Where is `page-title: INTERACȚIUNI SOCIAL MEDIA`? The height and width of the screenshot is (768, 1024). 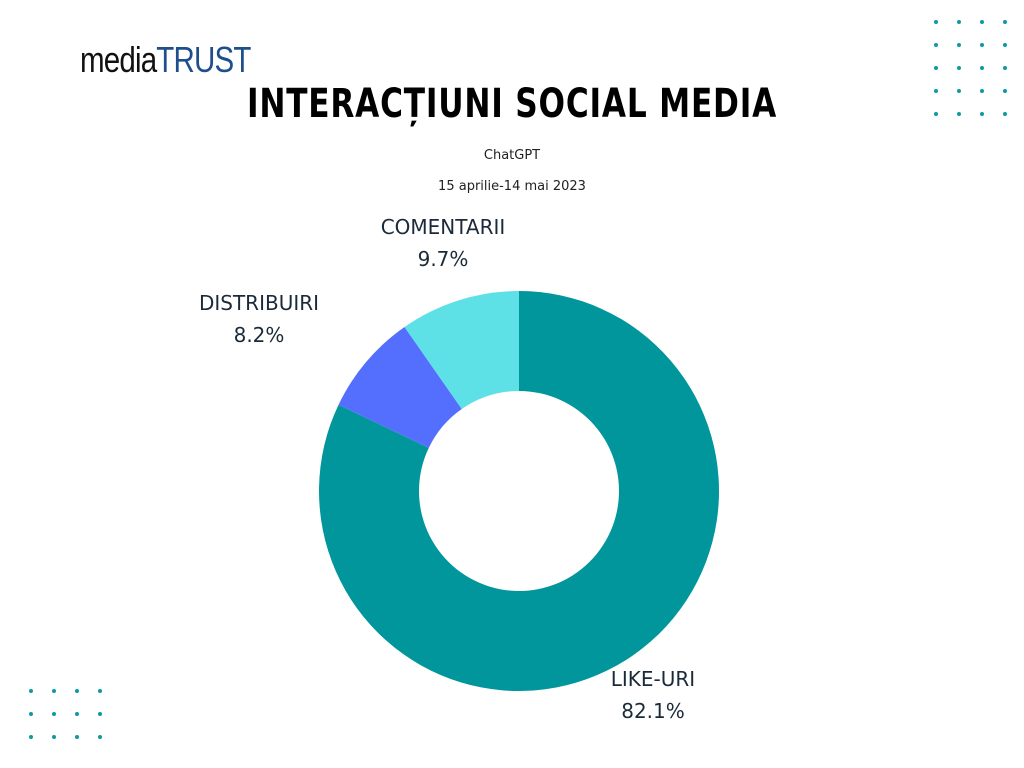
page-title: INTERACȚIUNI SOCIAL MEDIA is located at coordinates (512, 104).